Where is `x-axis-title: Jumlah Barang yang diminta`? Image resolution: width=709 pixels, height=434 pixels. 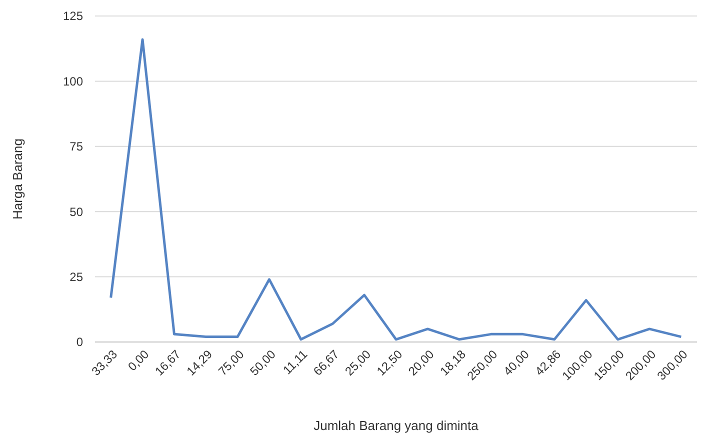
x-axis-title: Jumlah Barang yang diminta is located at coordinates (397, 425).